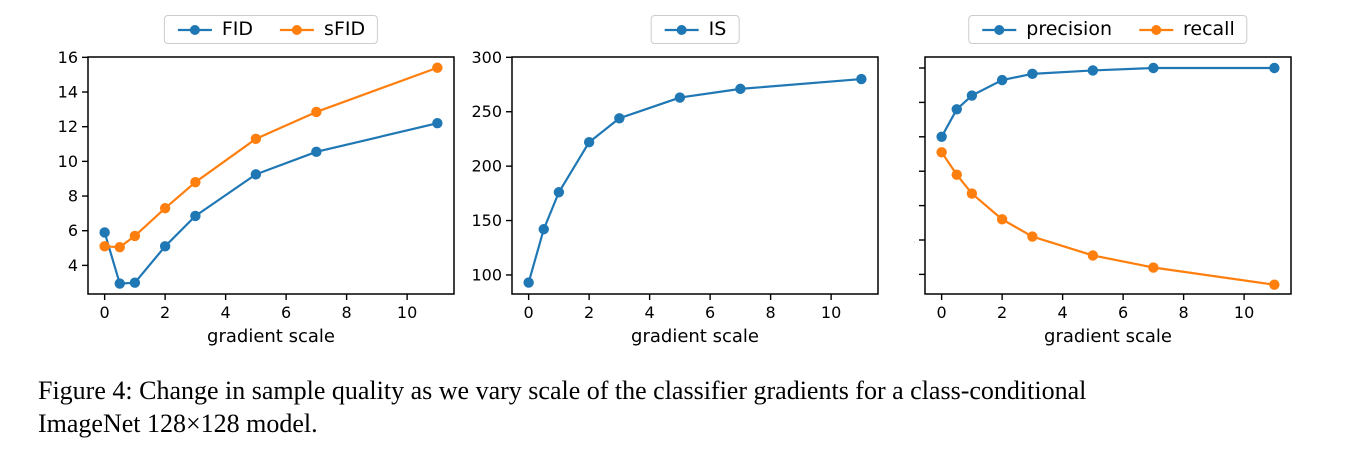  What do you see at coordinates (345, 29) in the screenshot?
I see `legend-label: sFID` at bounding box center [345, 29].